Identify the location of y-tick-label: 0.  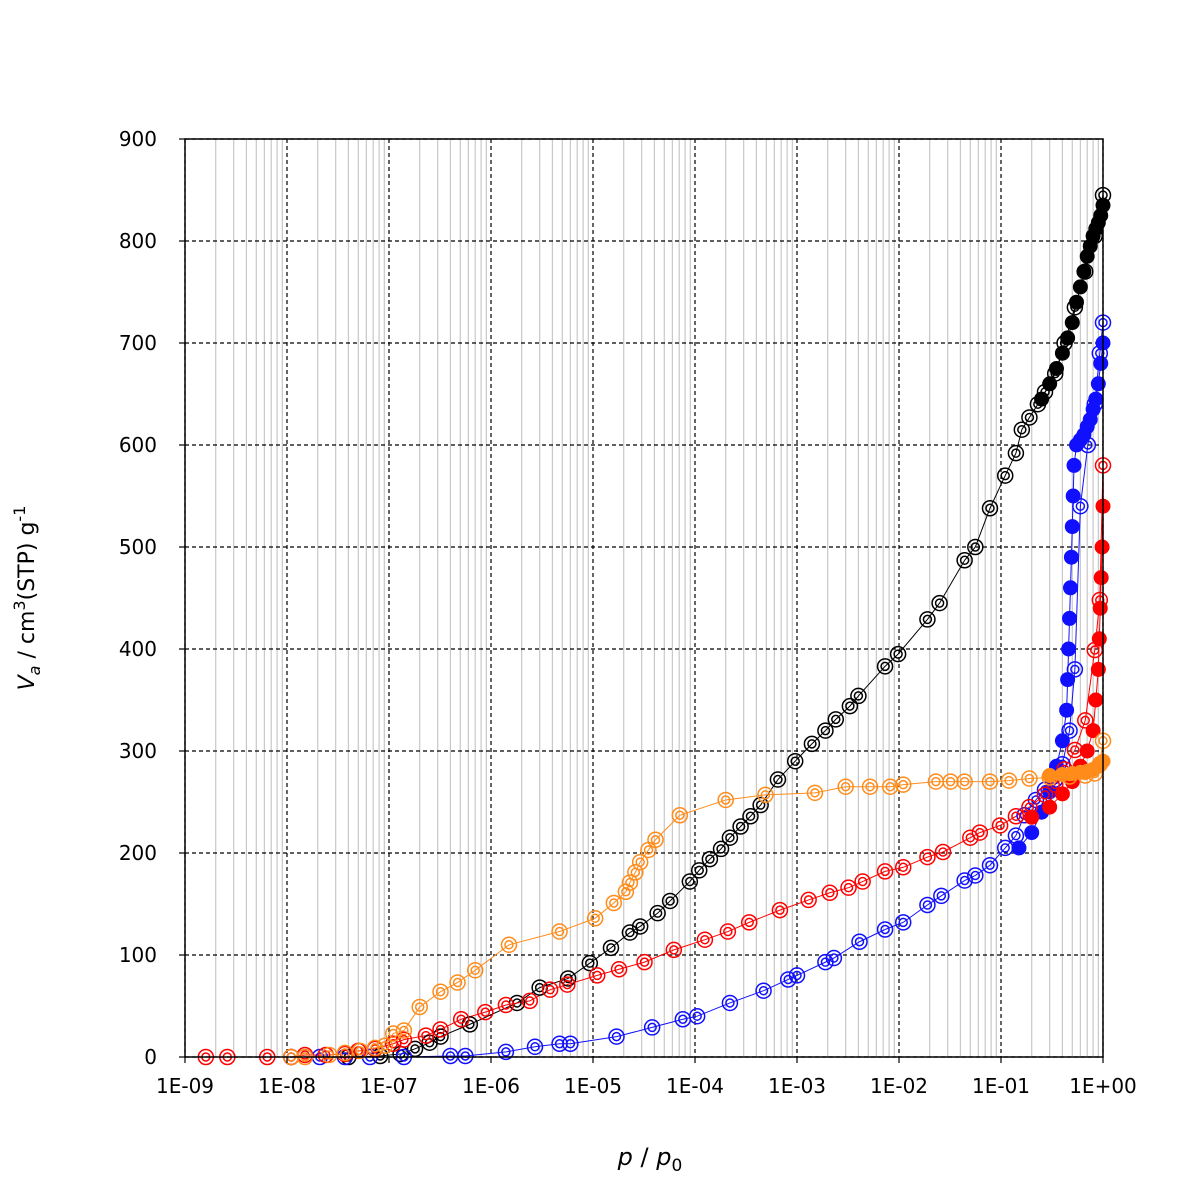
(150, 1057).